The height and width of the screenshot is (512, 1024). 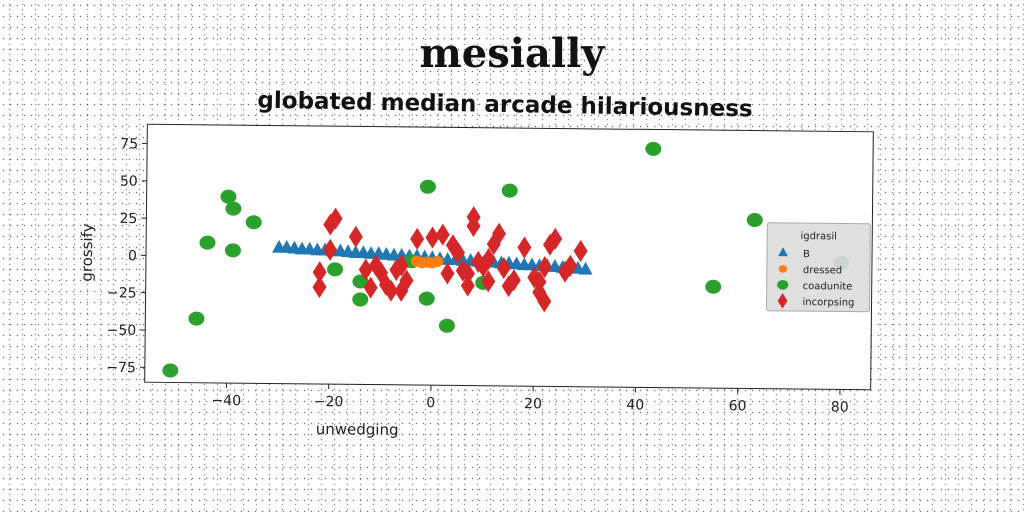 What do you see at coordinates (840, 407) in the screenshot?
I see `x-tick-label: 80` at bounding box center [840, 407].